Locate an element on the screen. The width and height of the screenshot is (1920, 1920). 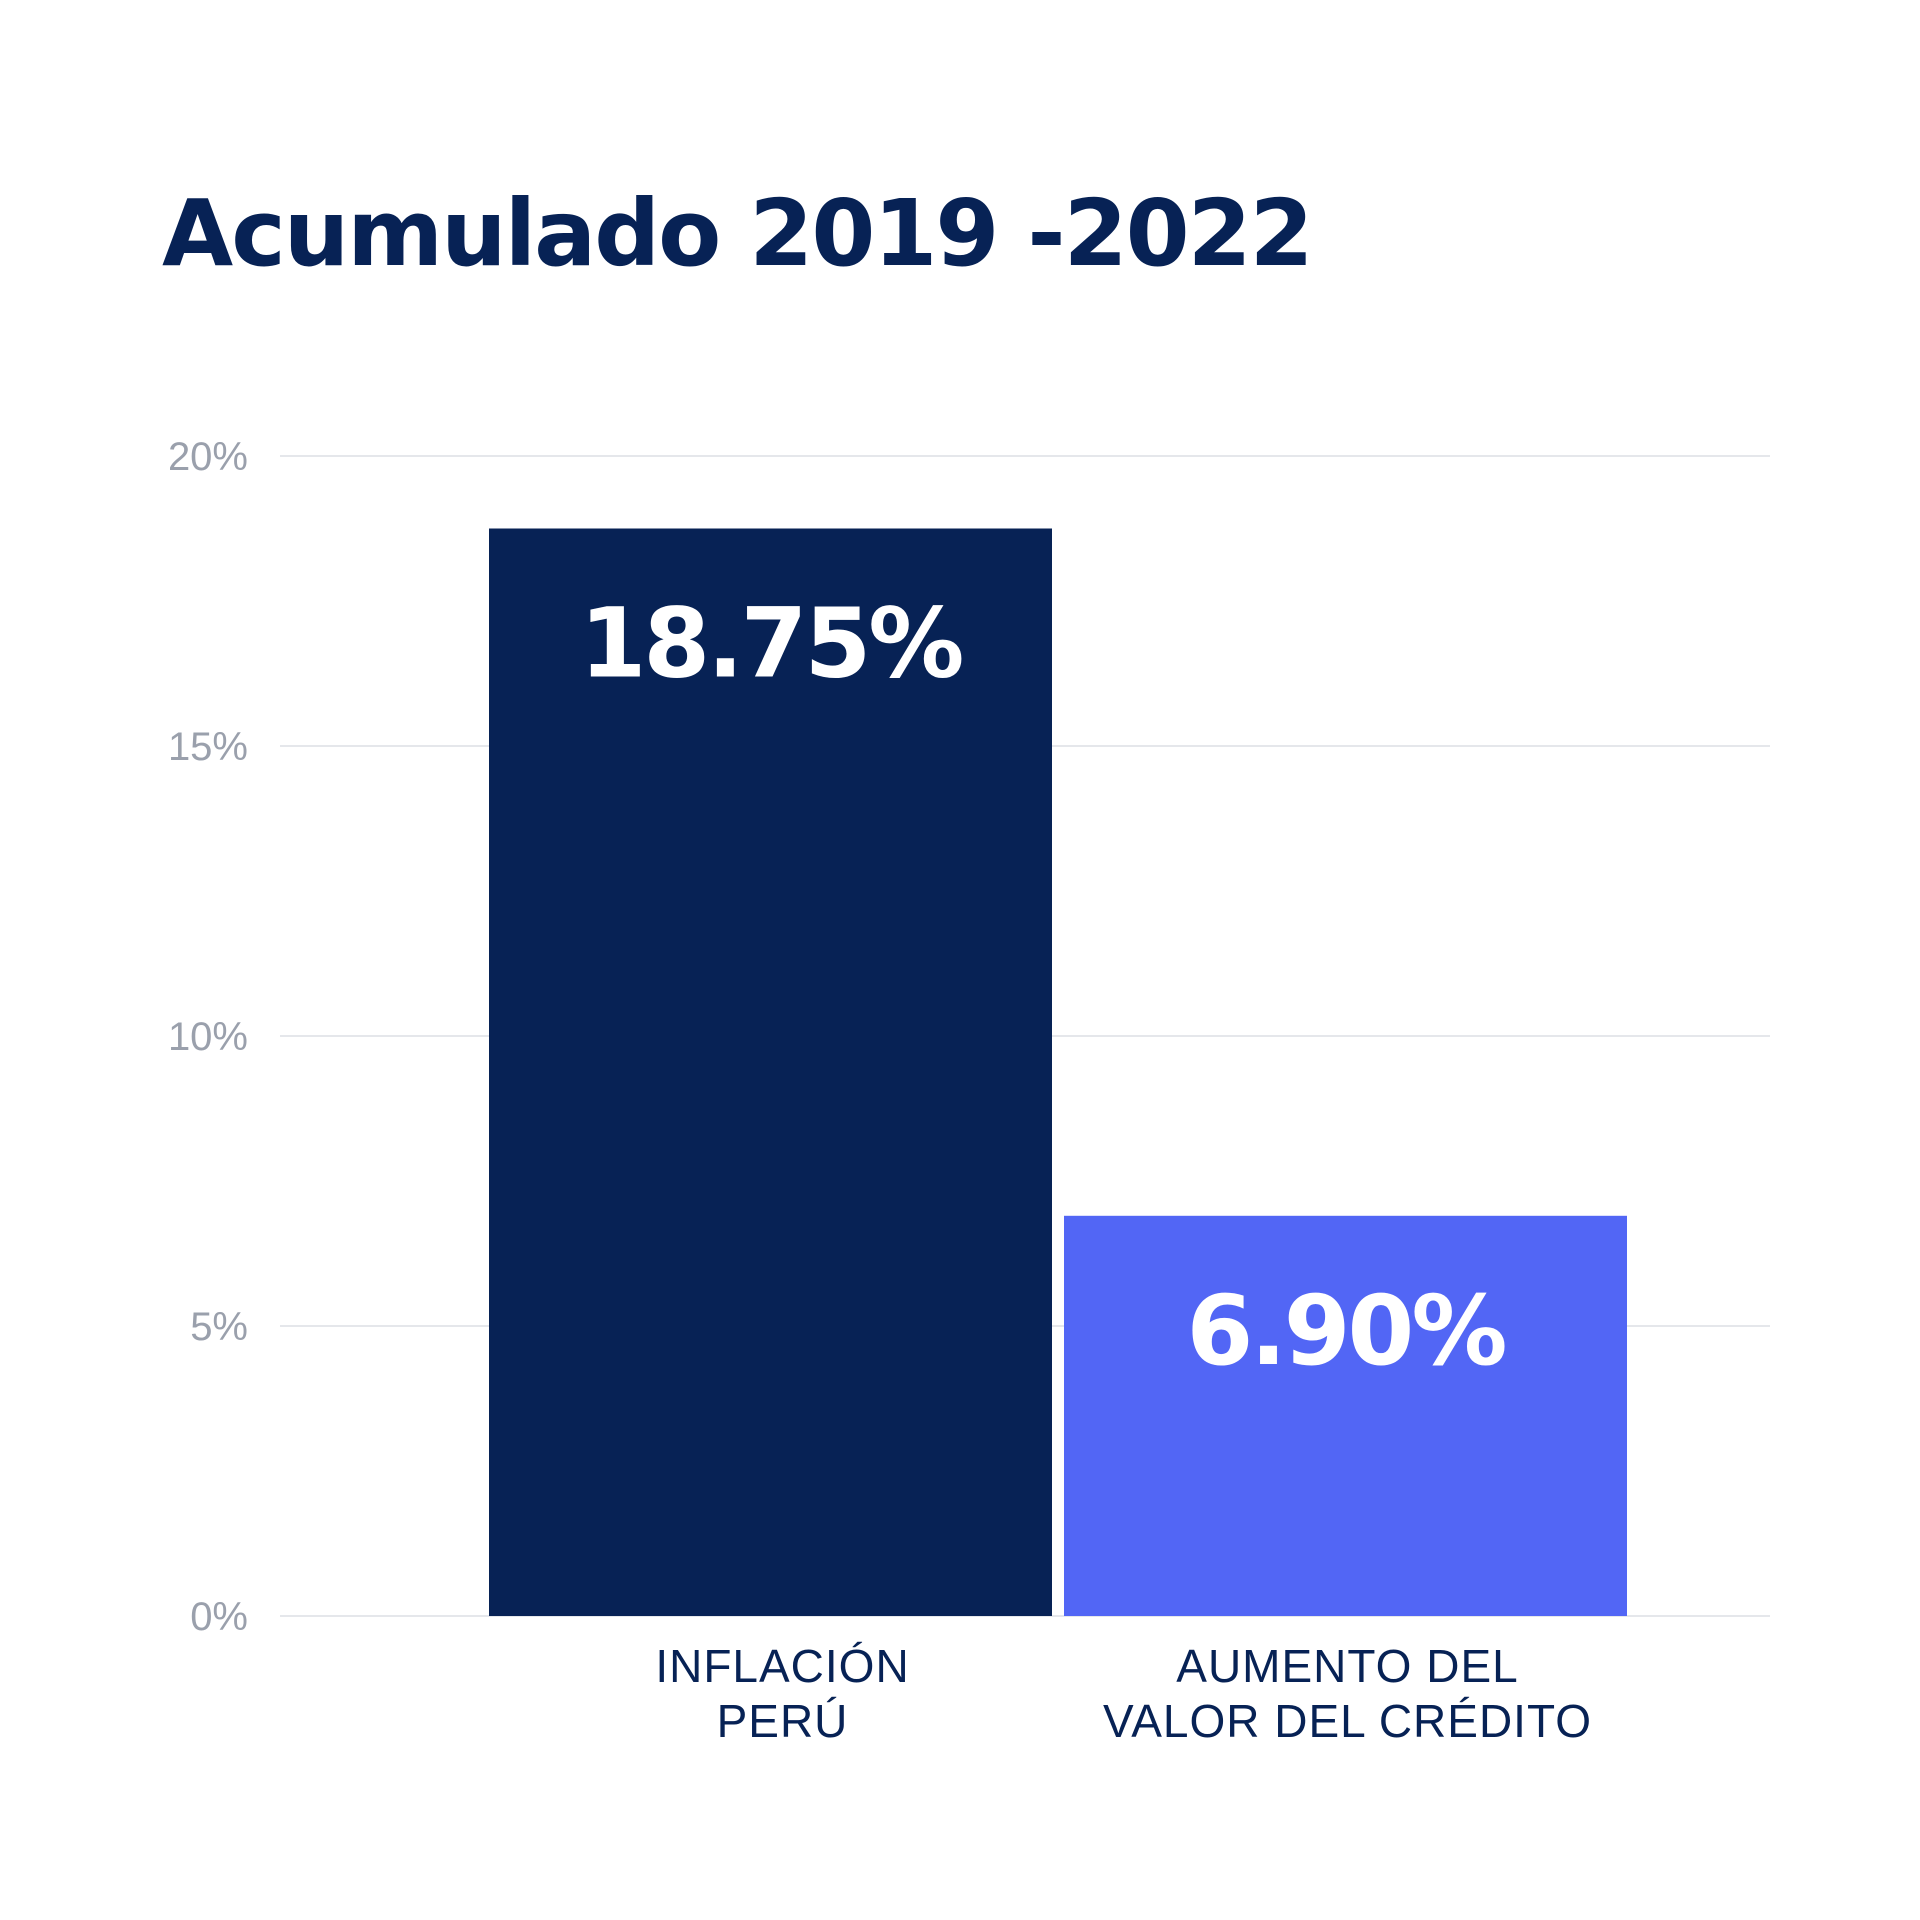
category-label: INFLACIÓN is located at coordinates (782, 1666).